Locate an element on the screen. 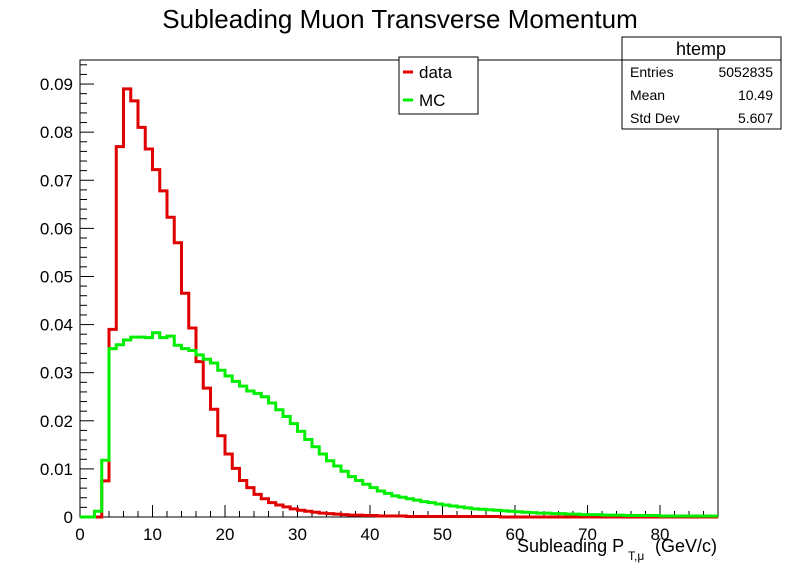 The height and width of the screenshot is (574, 798). y-tick-label: 0.09 is located at coordinates (56, 84).